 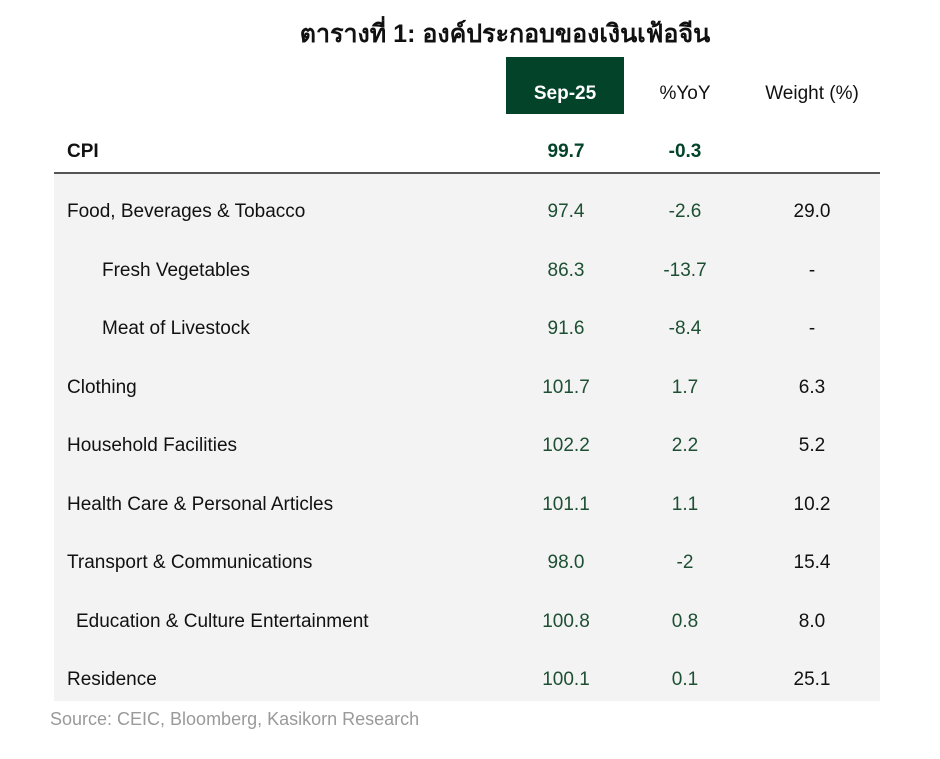 I want to click on row-label: Health Care & Personal Articles, so click(x=200, y=504).